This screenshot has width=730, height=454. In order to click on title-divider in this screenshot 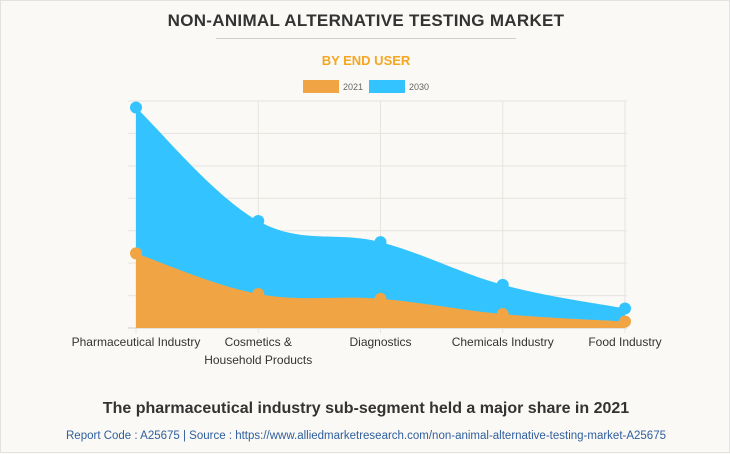, I will do `click(366, 38)`.